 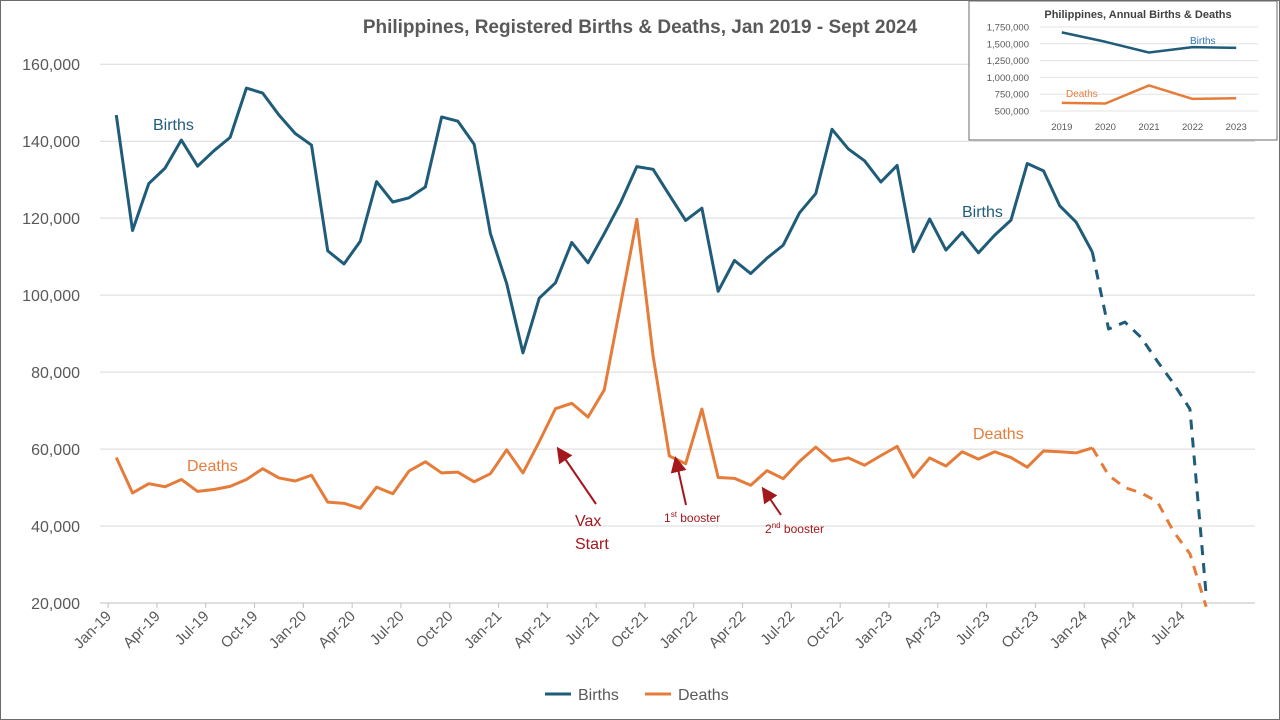 What do you see at coordinates (51, 65) in the screenshot?
I see `y-tick-label: 160,000` at bounding box center [51, 65].